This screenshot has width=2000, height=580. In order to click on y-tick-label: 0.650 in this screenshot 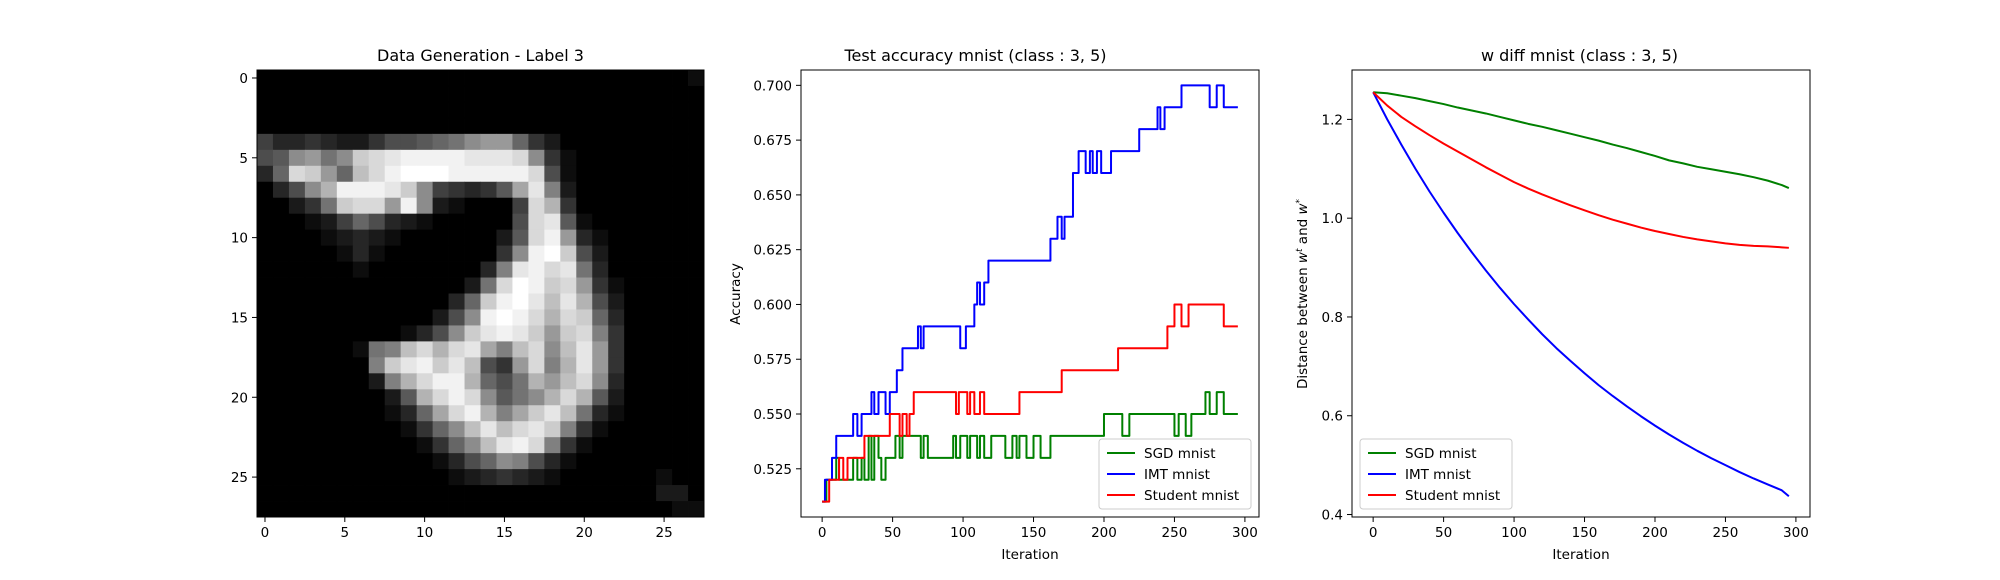, I will do `click(772, 196)`.